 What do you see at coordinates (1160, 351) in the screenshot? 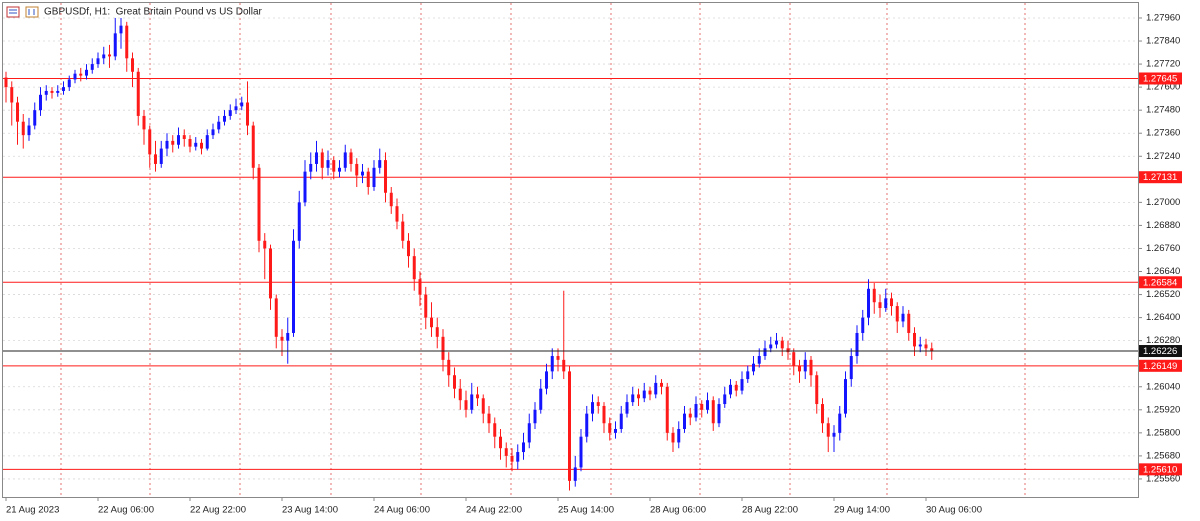
I see `current-price-label: 1.26226` at bounding box center [1160, 351].